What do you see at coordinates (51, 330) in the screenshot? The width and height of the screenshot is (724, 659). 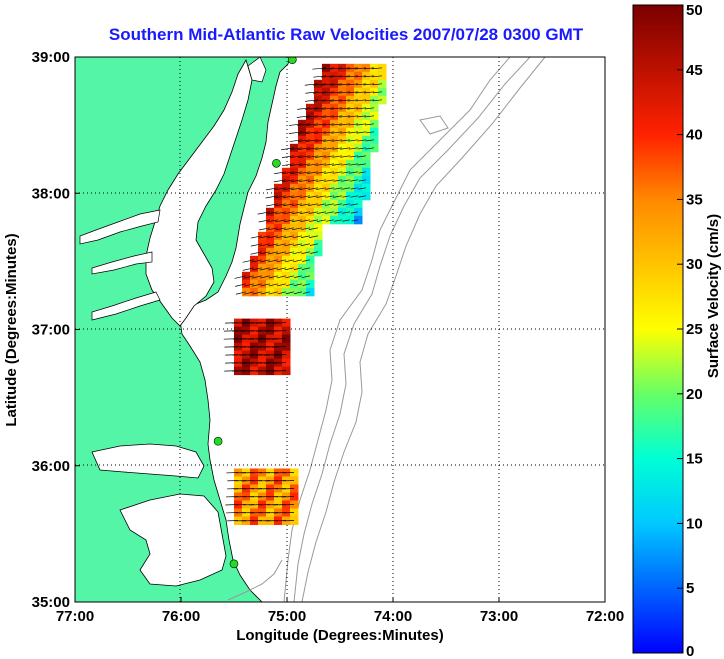 I see `y-tick-label: 37:00` at bounding box center [51, 330].